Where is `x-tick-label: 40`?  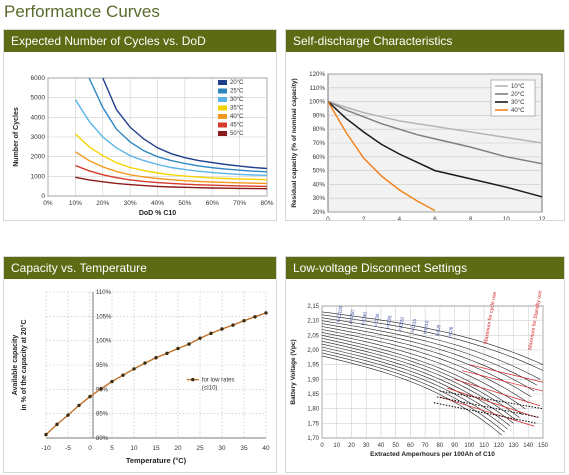 x-tick-label: 40 is located at coordinates (266, 448).